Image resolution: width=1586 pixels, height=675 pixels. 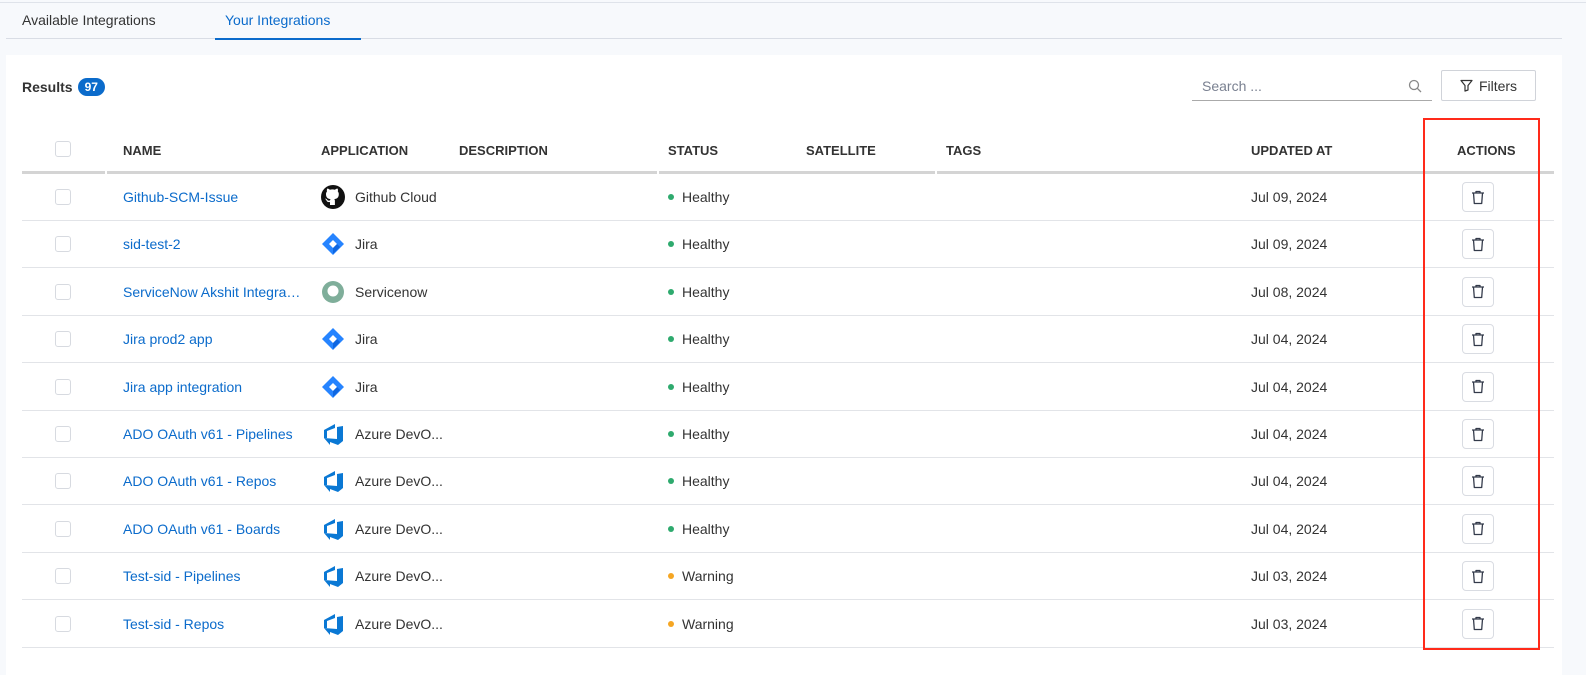 I want to click on column-header-tags: TAGS, so click(x=964, y=150).